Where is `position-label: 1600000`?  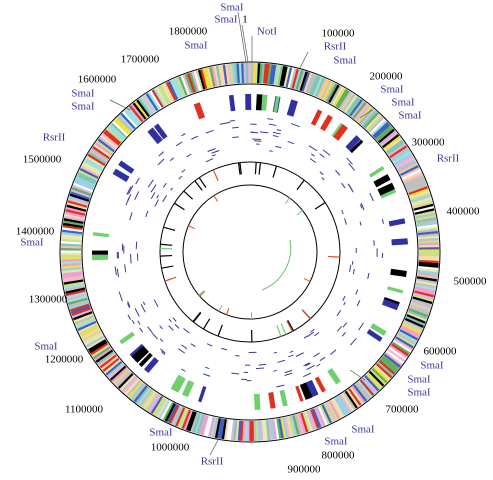 position-label: 1600000 is located at coordinates (97, 80).